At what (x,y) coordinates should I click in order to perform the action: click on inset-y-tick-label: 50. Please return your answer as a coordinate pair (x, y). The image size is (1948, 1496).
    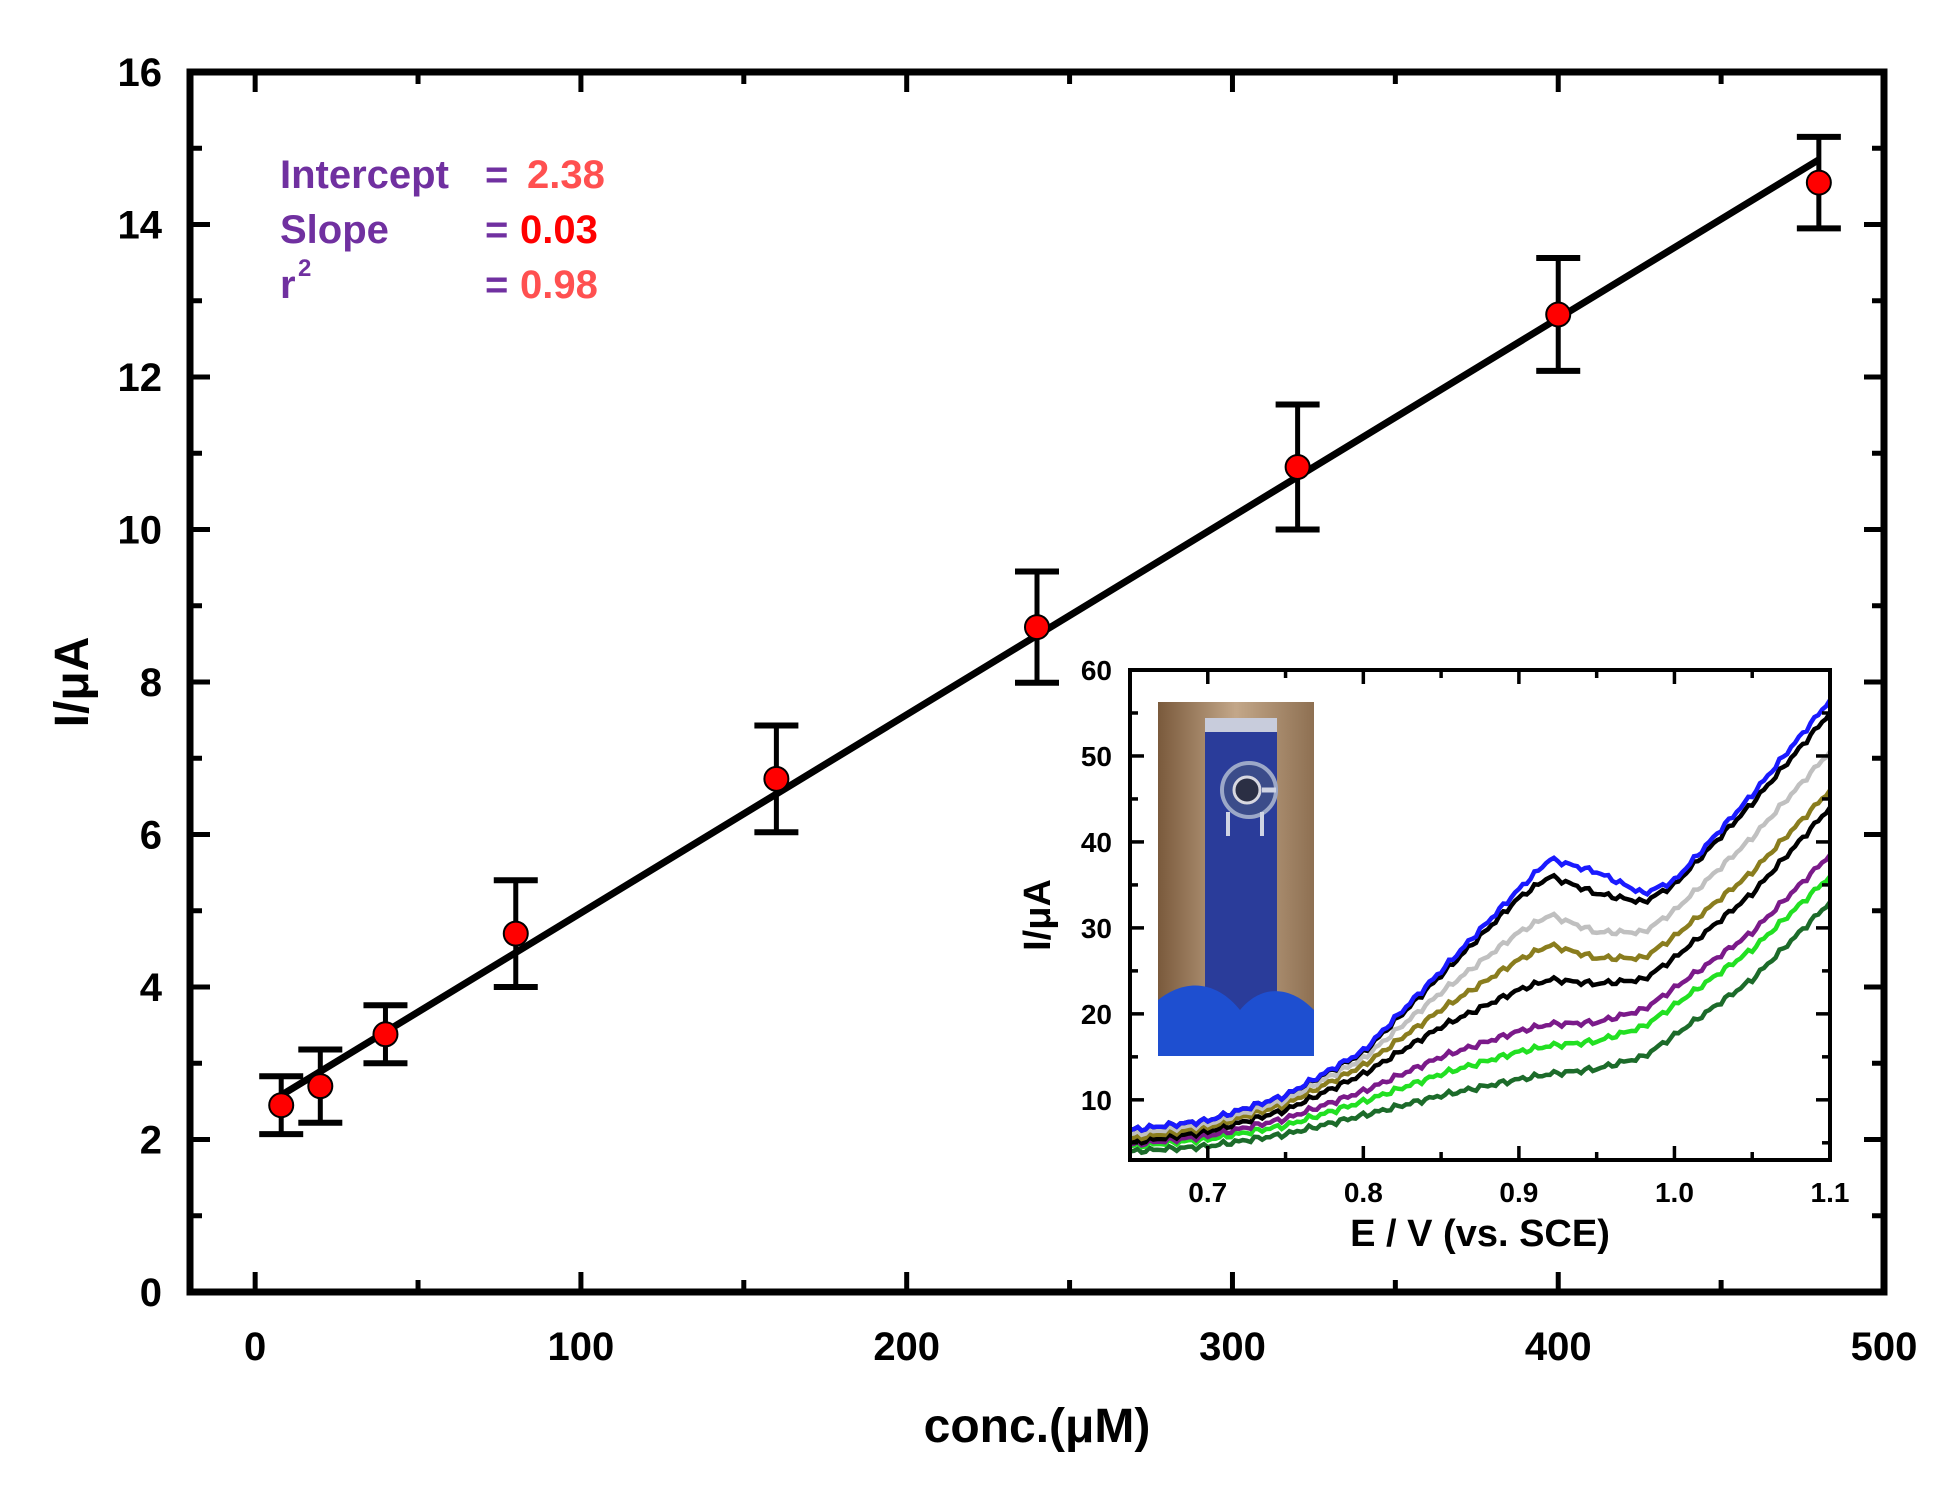
    Looking at the image, I should click on (1096, 756).